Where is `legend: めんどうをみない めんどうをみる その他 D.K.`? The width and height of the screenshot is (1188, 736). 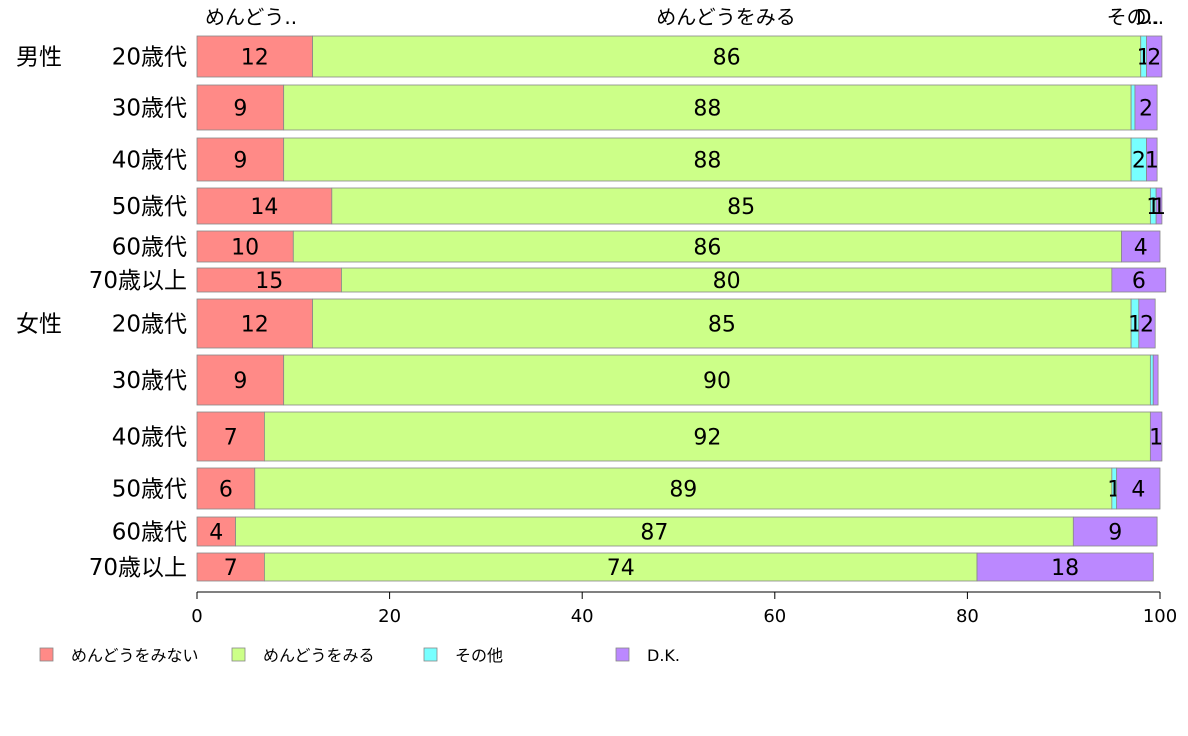 legend: めんどうをみない めんどうをみる その他 D.K. is located at coordinates (359, 655).